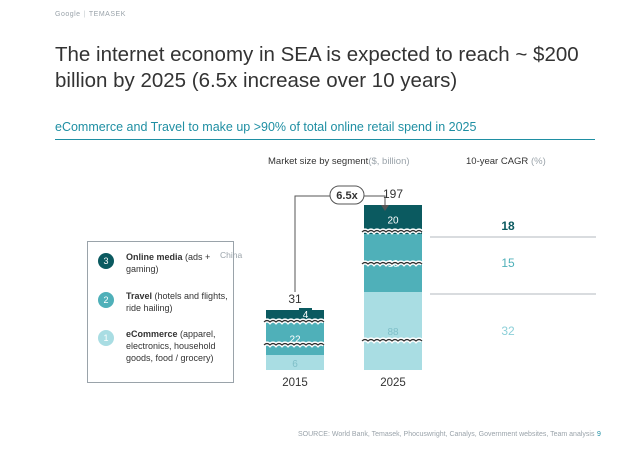  What do you see at coordinates (106, 261) in the screenshot?
I see `legend-badge-3: 3` at bounding box center [106, 261].